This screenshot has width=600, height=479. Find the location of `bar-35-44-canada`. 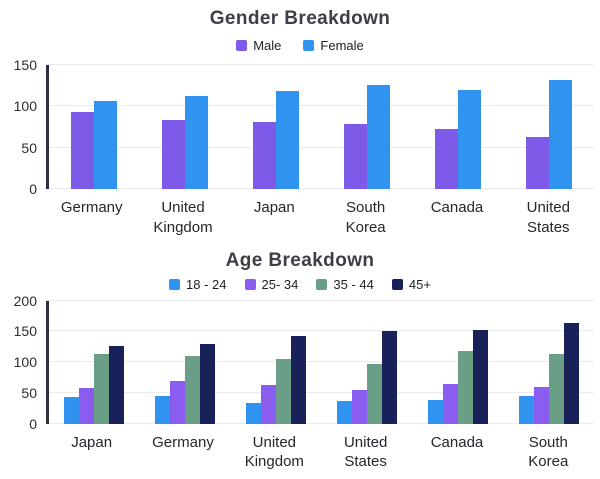

bar-35-44-canada is located at coordinates (465, 387).